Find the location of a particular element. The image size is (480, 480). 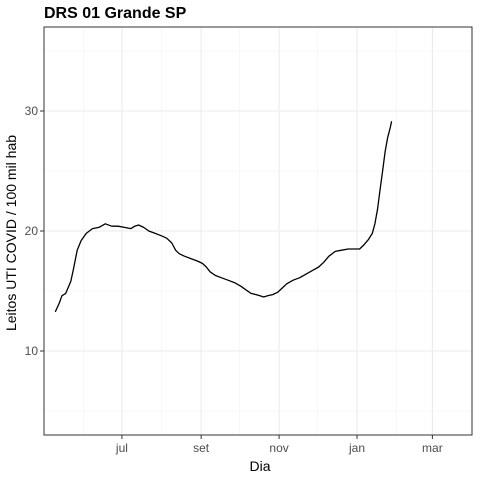

y-tick-label: 30 is located at coordinates (32, 111).